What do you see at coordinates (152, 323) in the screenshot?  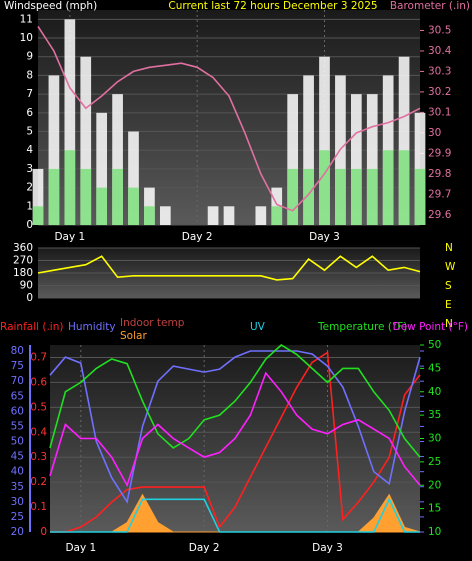 I see `legend-label: Indoor temp` at bounding box center [152, 323].